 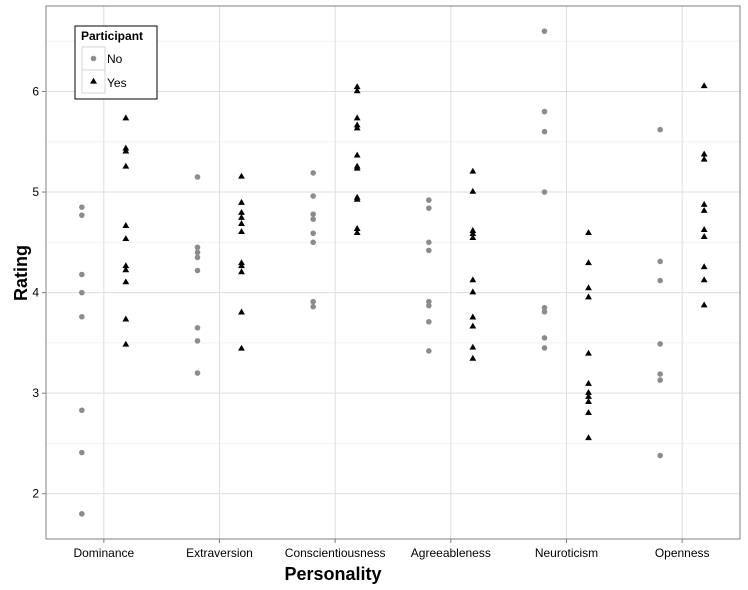 I want to click on y-tick-label: 5, so click(x=35, y=192).